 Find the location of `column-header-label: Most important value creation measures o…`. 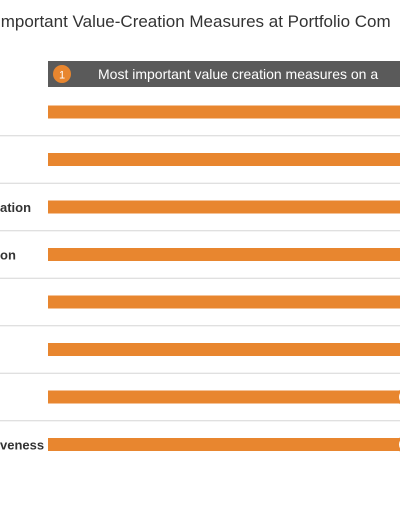

column-header-label: Most important value creation measures o… is located at coordinates (238, 74).